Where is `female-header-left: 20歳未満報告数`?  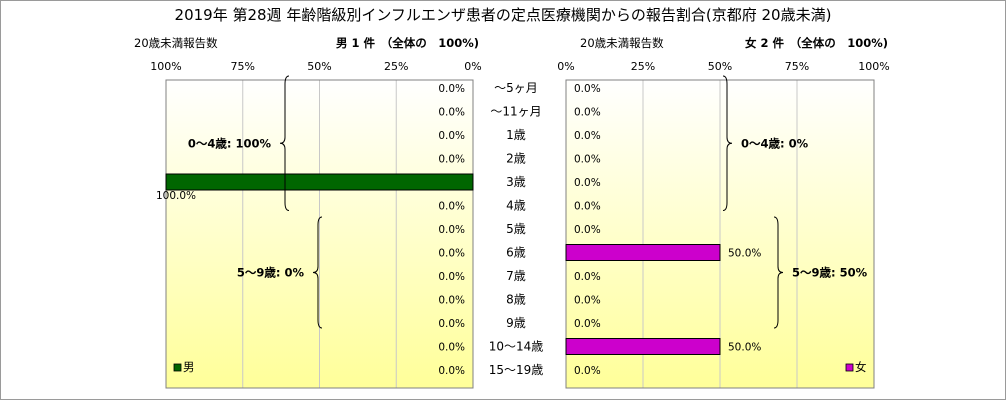
female-header-left: 20歳未満報告数 is located at coordinates (622, 43).